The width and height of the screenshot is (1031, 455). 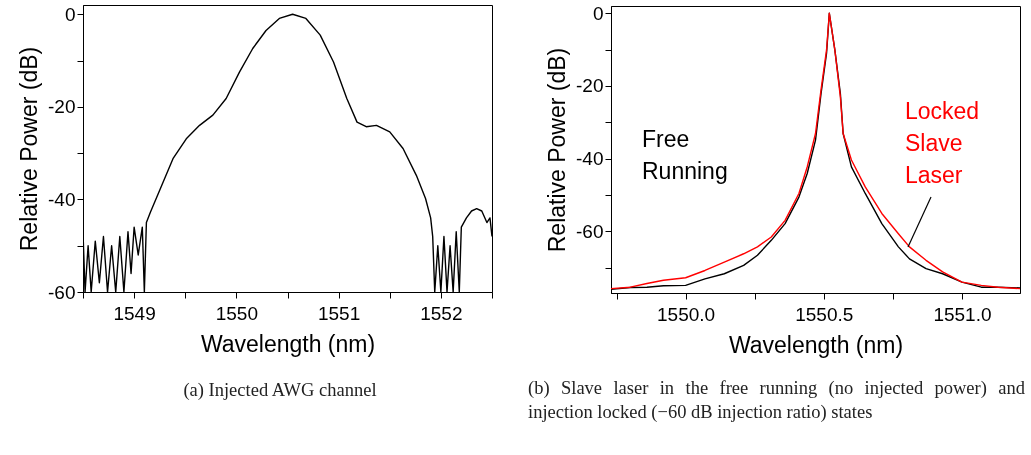 What do you see at coordinates (962, 314) in the screenshot?
I see `x-tick-label: 1551.0` at bounding box center [962, 314].